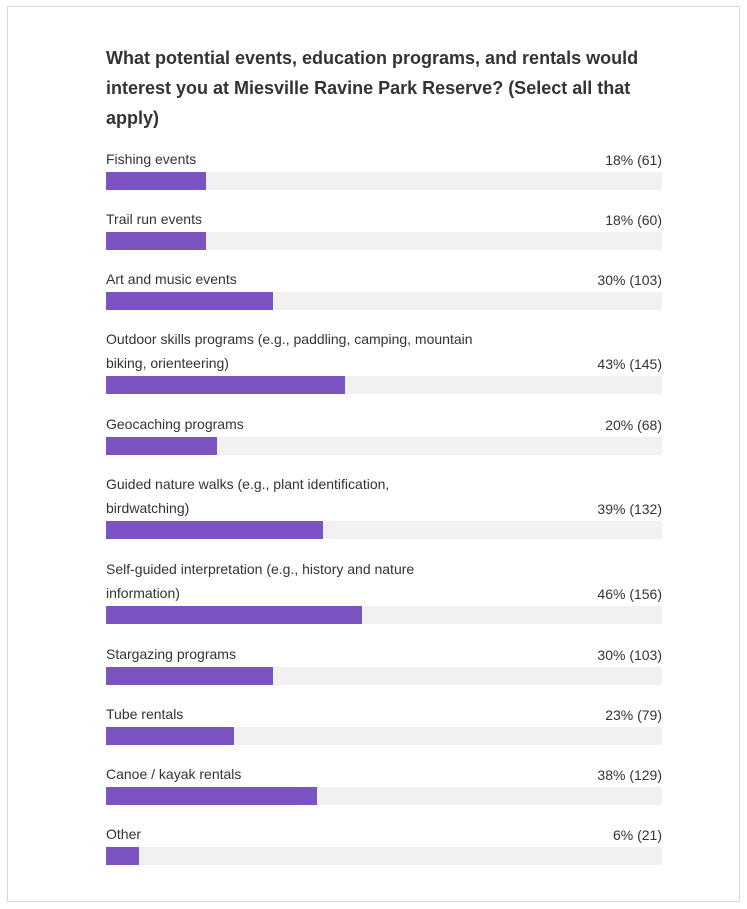  Describe the element at coordinates (384, 291) in the screenshot. I see `result-row: Art and music events 30% (103)` at that location.